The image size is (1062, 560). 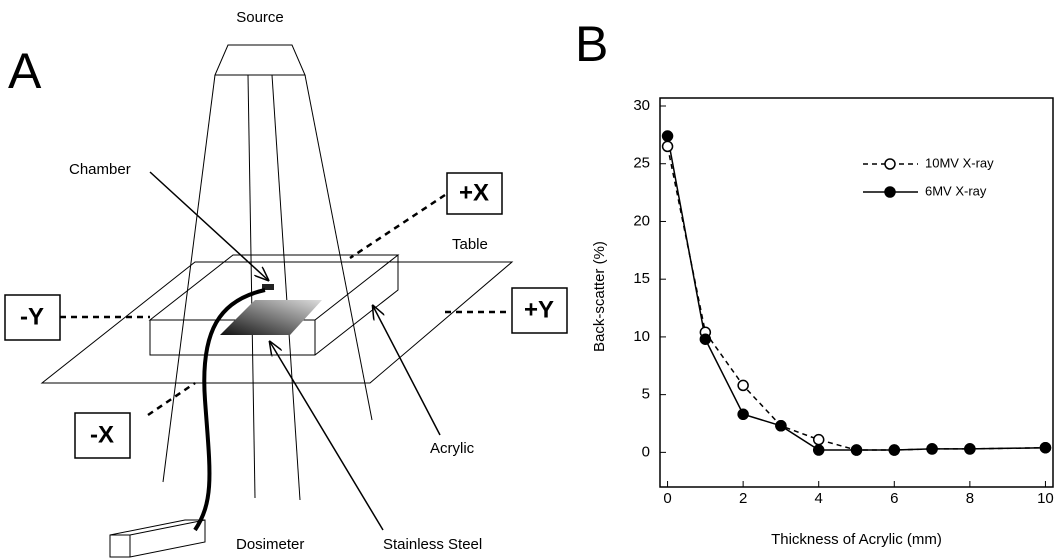 What do you see at coordinates (641, 220) in the screenshot?
I see `y-tick-label: 20` at bounding box center [641, 220].